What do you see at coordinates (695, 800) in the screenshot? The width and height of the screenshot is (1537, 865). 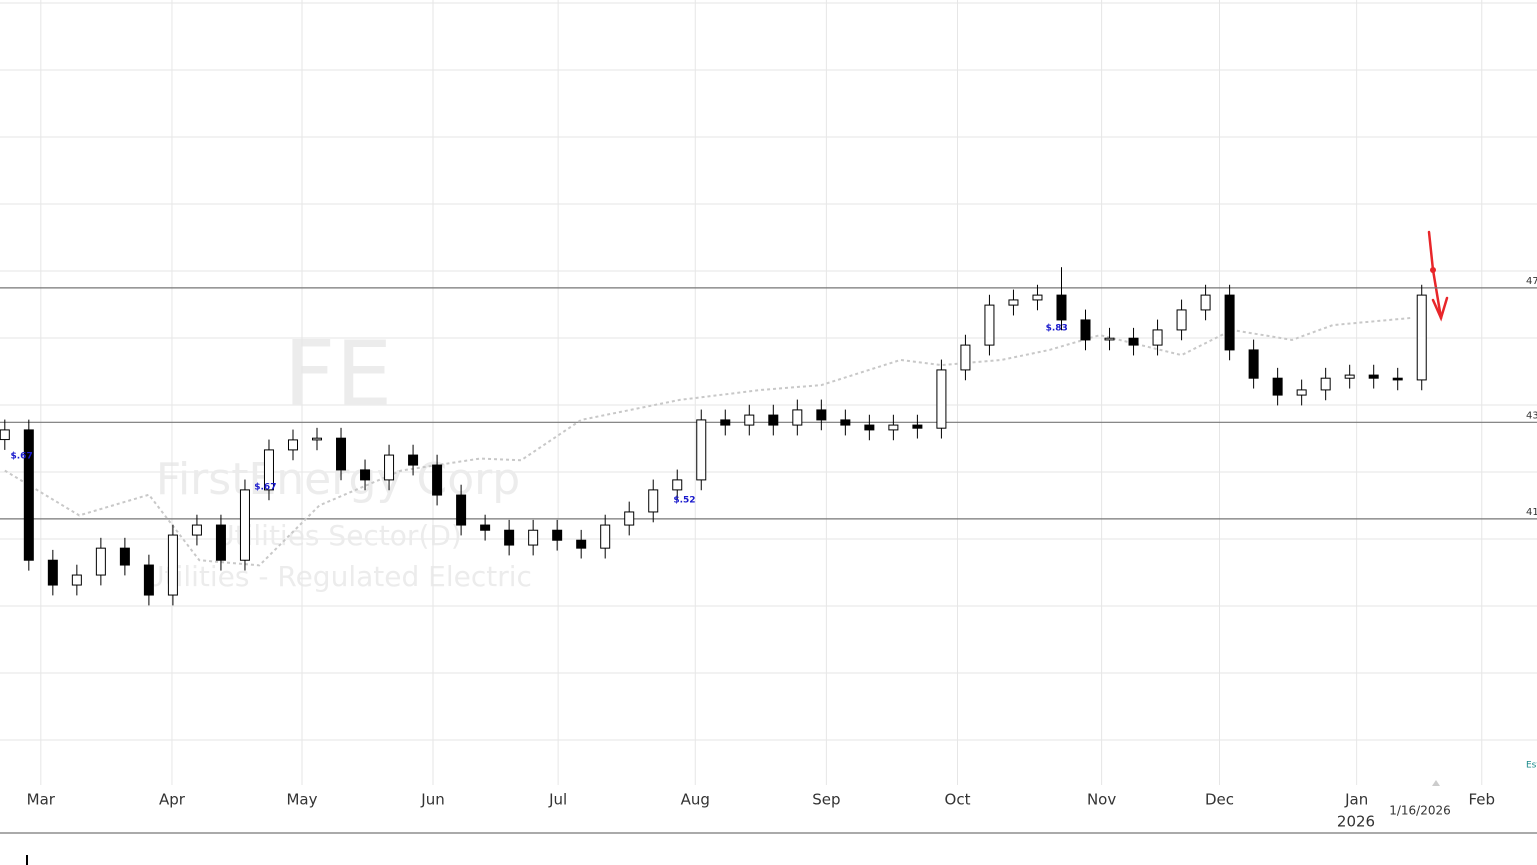 I see `x-tick-label: Aug` at bounding box center [695, 800].